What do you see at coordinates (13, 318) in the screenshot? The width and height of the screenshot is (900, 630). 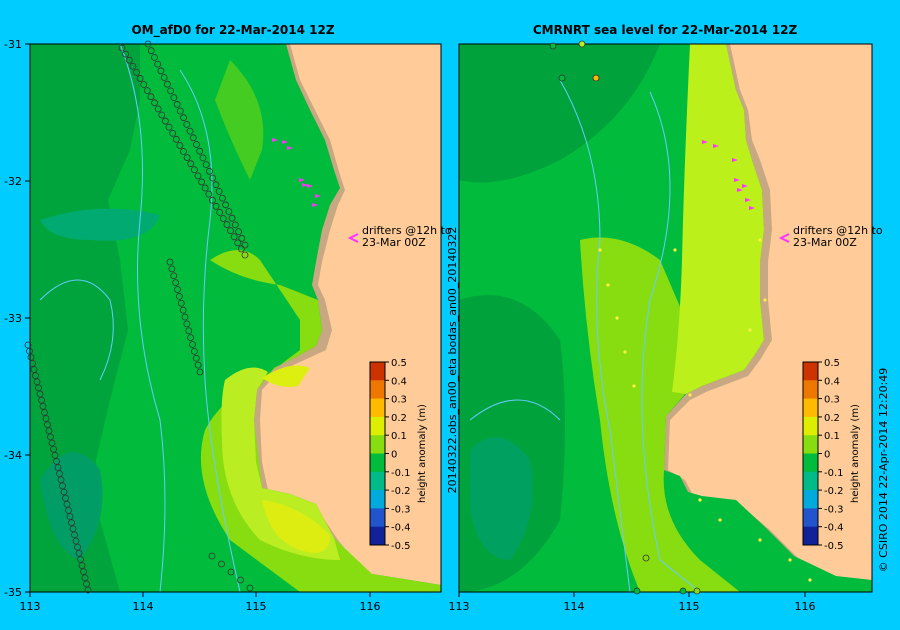 I see `y-tick-label: -33` at bounding box center [13, 318].